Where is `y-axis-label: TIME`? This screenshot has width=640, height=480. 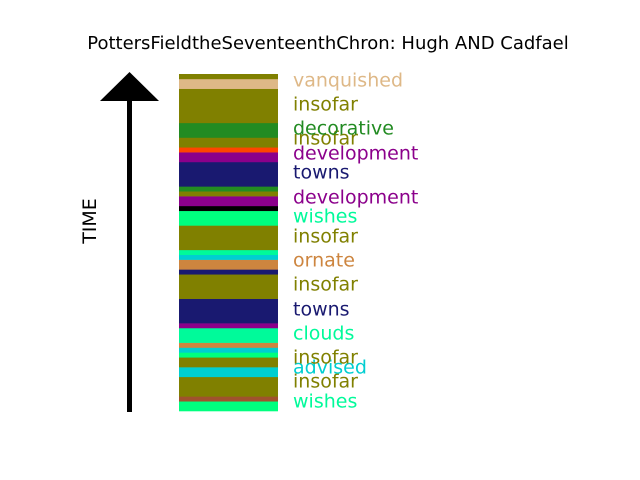 y-axis-label: TIME is located at coordinates (90, 221).